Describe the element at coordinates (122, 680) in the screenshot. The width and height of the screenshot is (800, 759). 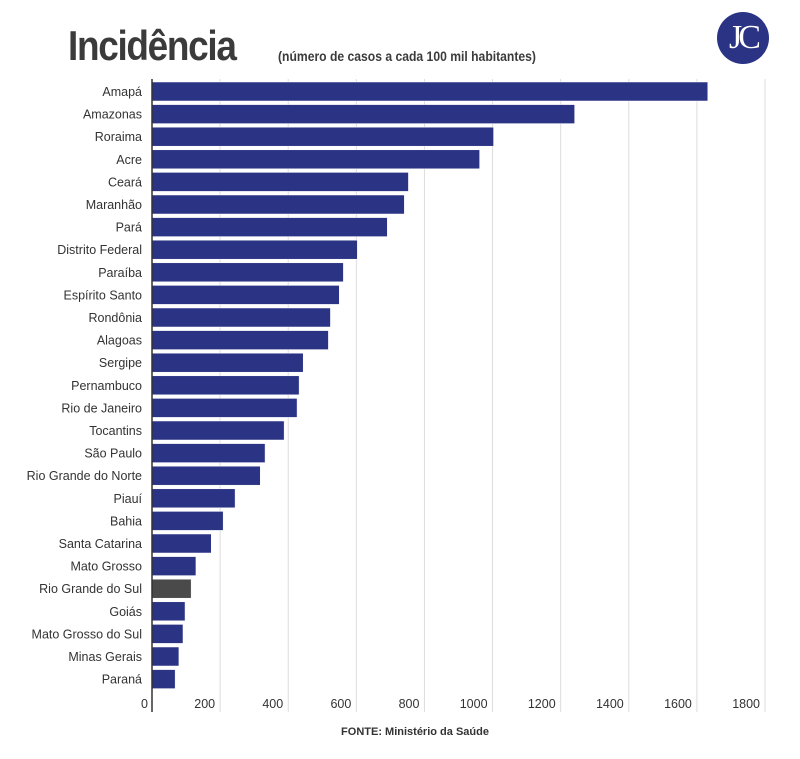
I see `category-label: Paraná` at that location.